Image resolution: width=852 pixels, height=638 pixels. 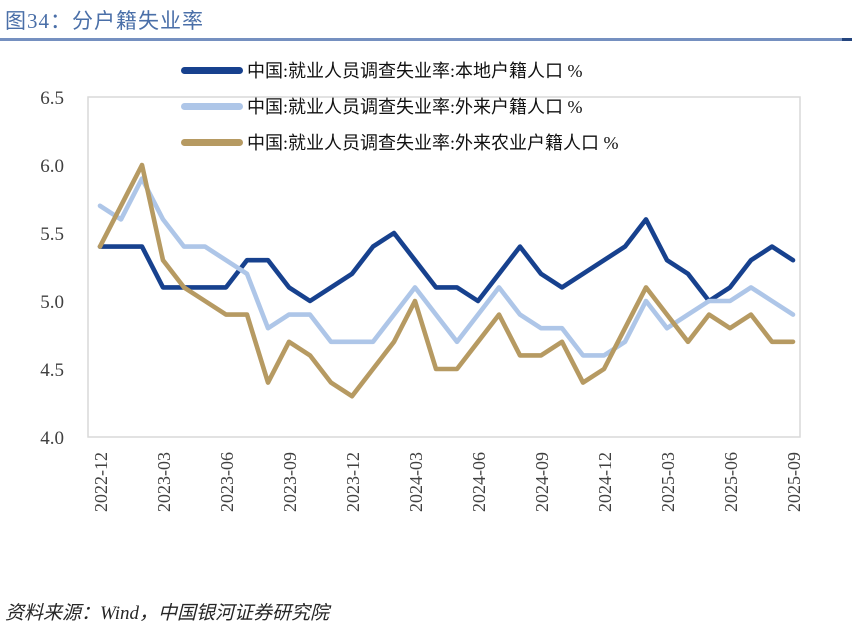 I want to click on y-axis-tick-label: 6.0, so click(x=52, y=166).